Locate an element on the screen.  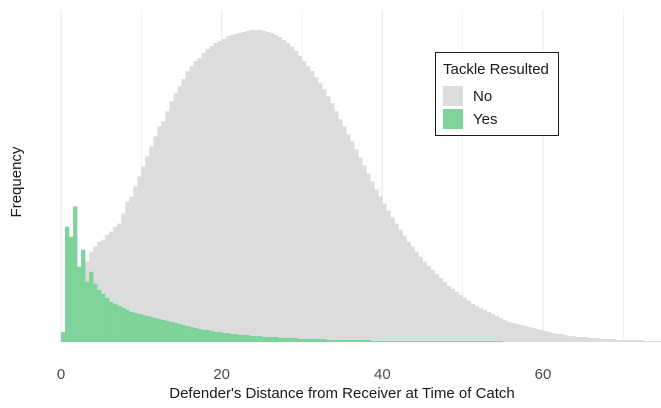
legend-key-no is located at coordinates (453, 96).